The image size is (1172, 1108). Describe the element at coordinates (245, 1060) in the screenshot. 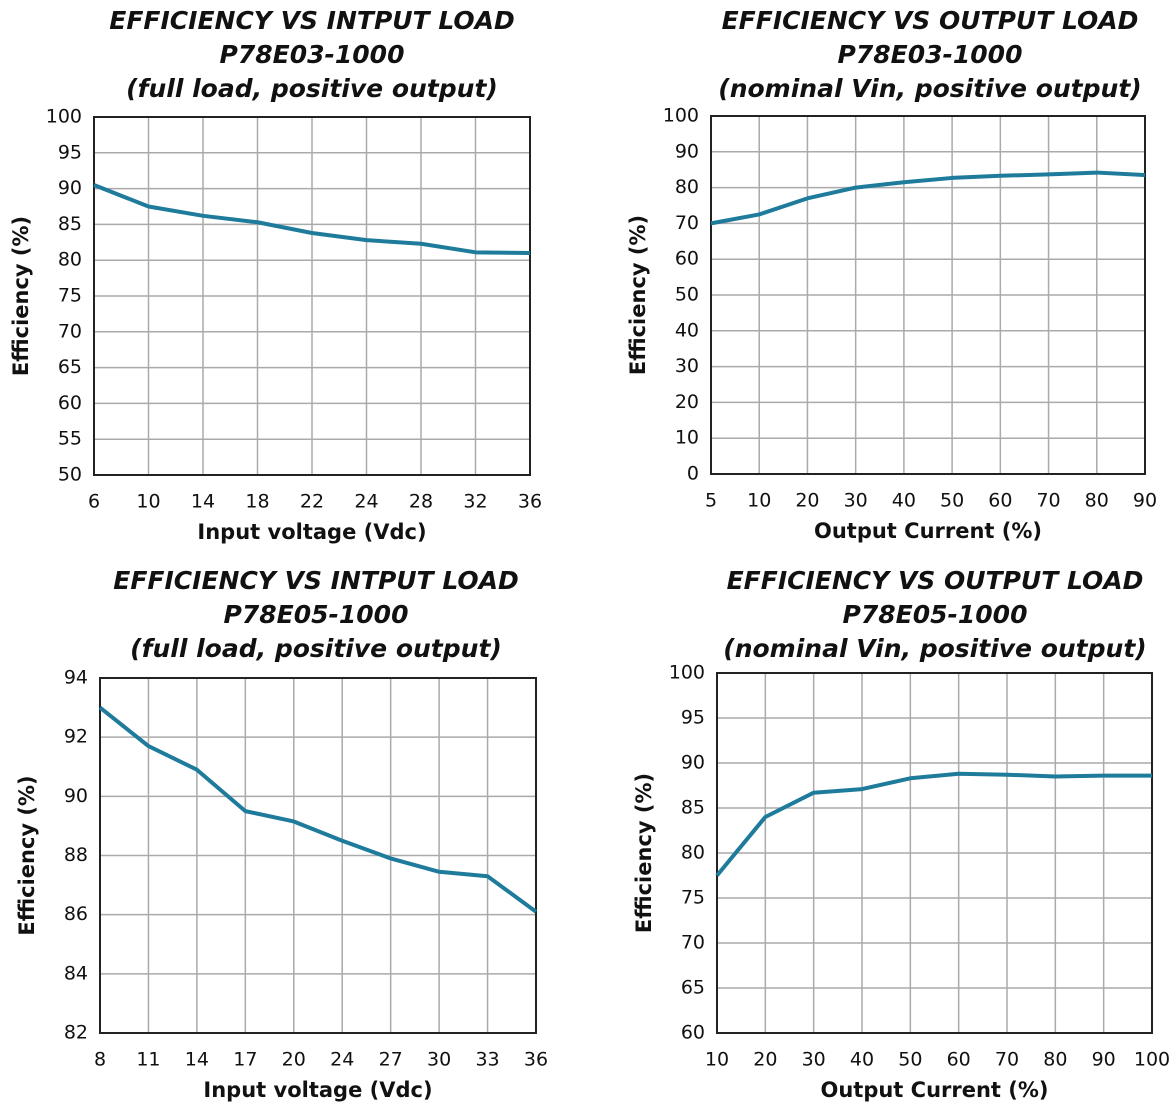

I see `x-tick-label: 17` at that location.